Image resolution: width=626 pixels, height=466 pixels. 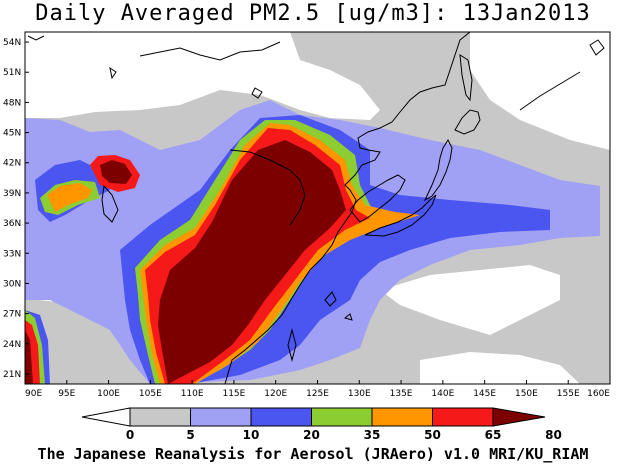 What do you see at coordinates (12, 345) in the screenshot?
I see `lat-tick-label: 24N` at bounding box center [12, 345].